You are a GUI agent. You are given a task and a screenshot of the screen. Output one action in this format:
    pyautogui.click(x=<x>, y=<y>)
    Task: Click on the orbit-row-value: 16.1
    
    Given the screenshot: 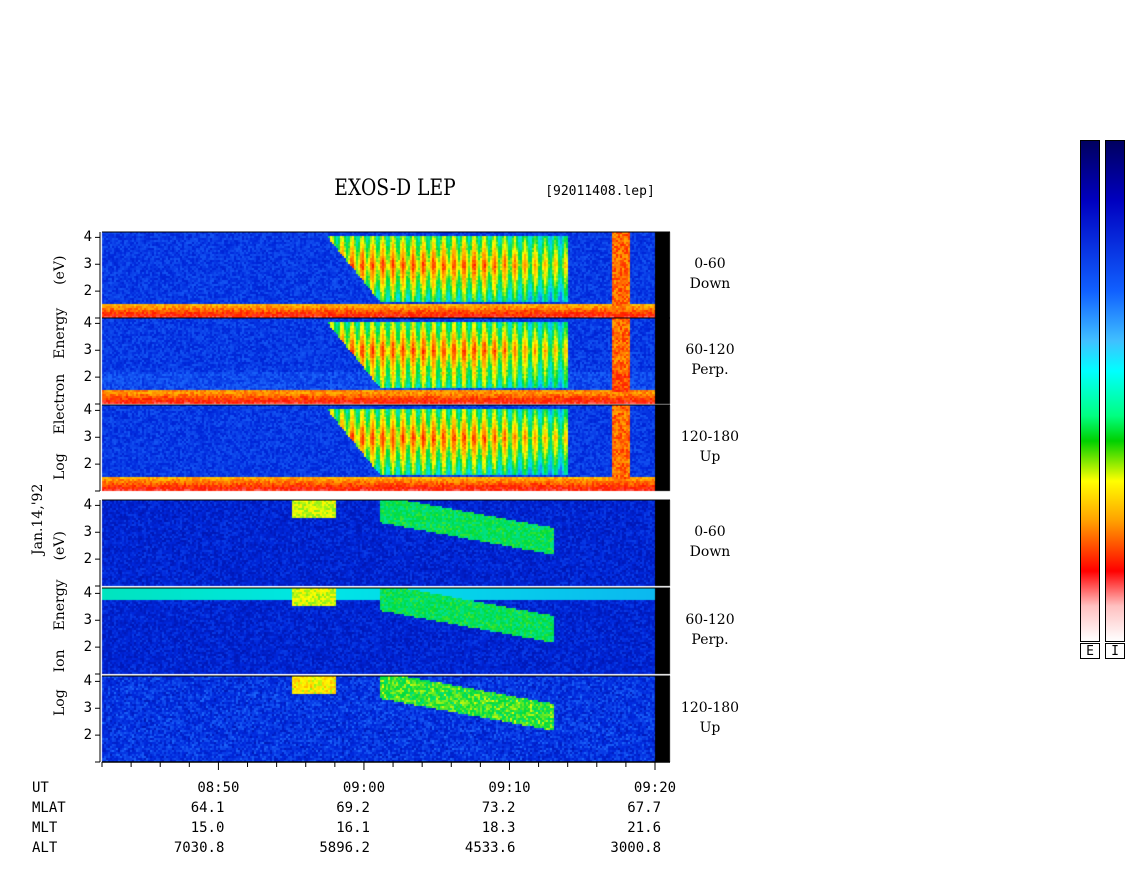 What is the action you would take?
    pyautogui.click(x=353, y=828)
    